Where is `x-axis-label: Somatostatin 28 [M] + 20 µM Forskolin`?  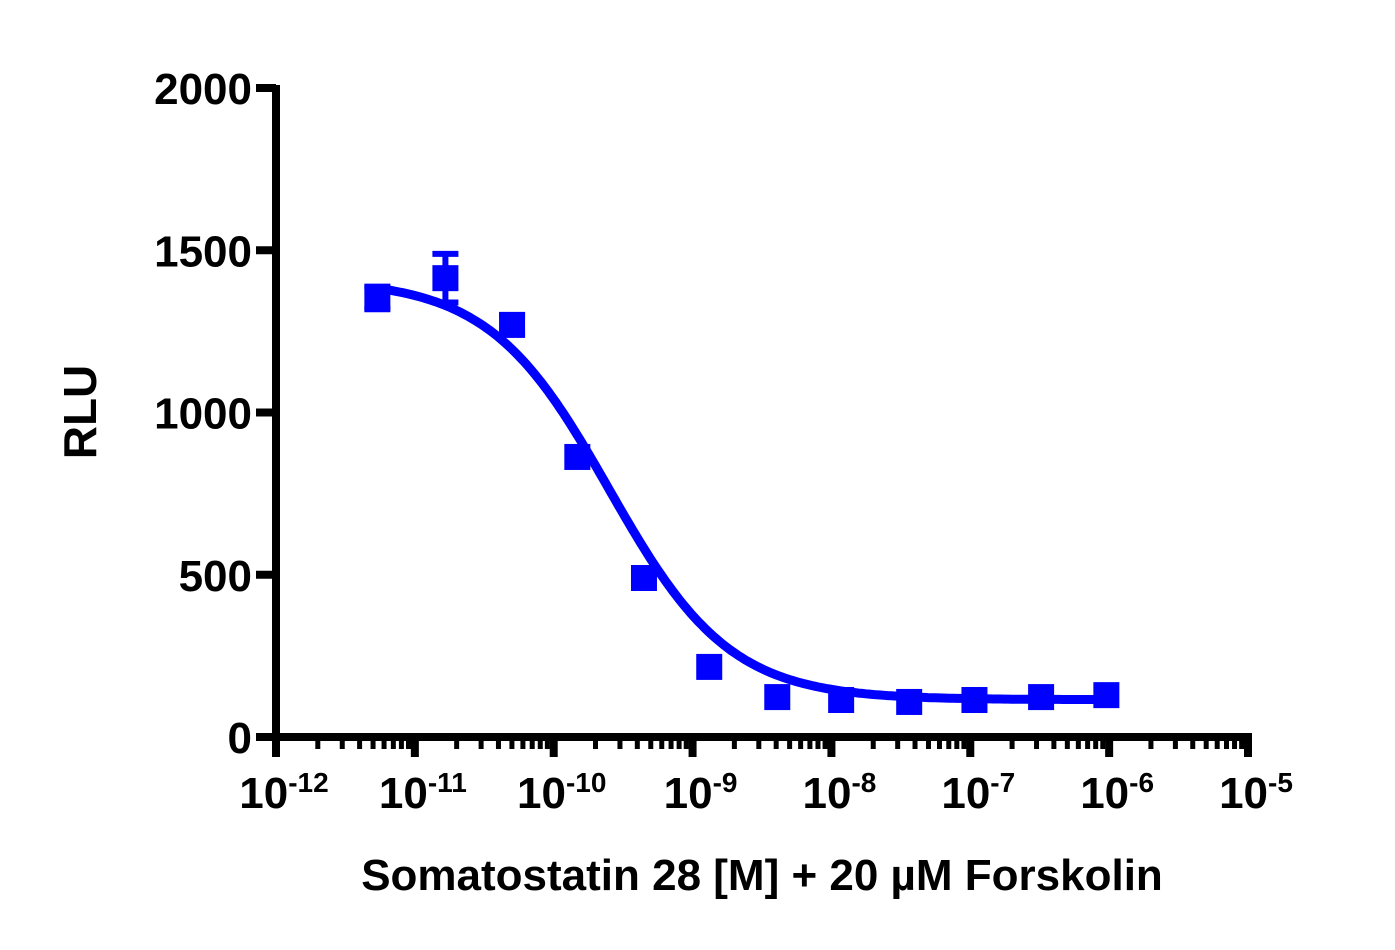
x-axis-label: Somatostatin 28 [M] + 20 µM Forskolin is located at coordinates (762, 875).